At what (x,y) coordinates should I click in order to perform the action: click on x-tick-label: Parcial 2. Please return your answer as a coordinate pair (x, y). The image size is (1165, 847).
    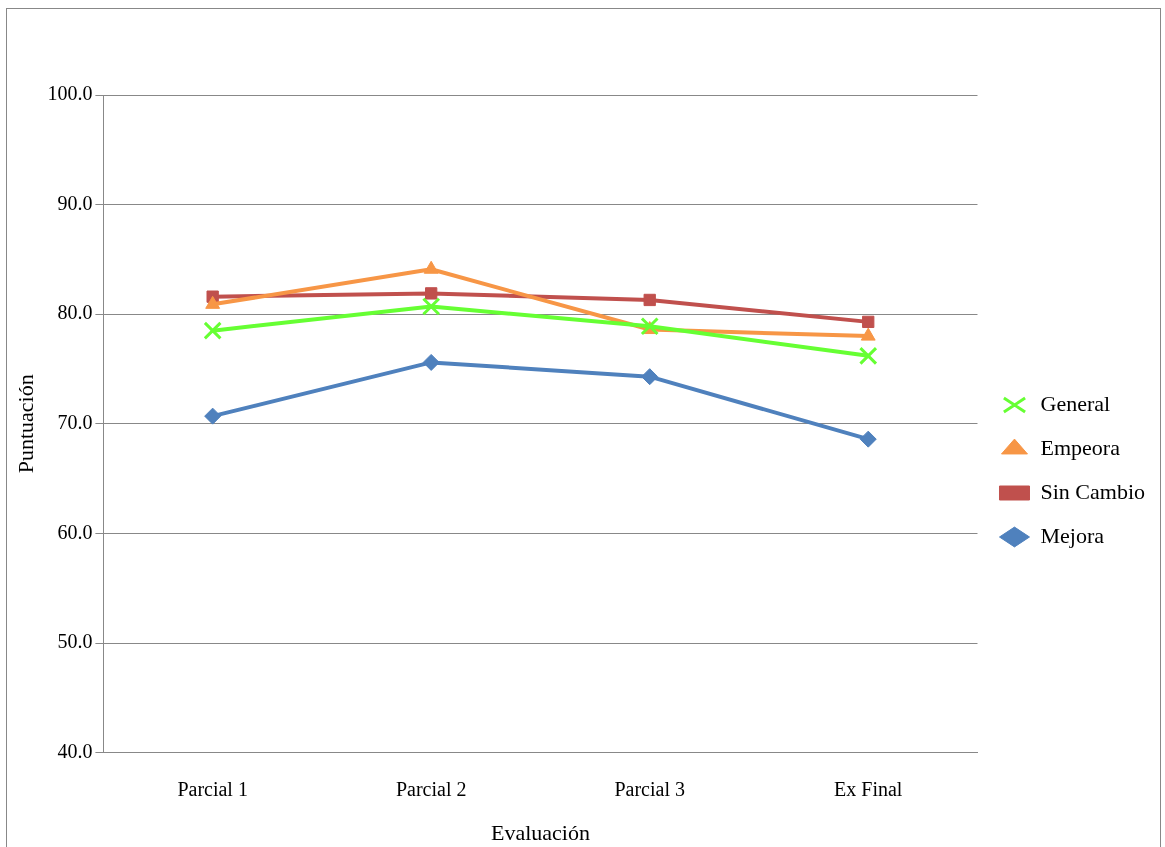
    Looking at the image, I should click on (431, 788).